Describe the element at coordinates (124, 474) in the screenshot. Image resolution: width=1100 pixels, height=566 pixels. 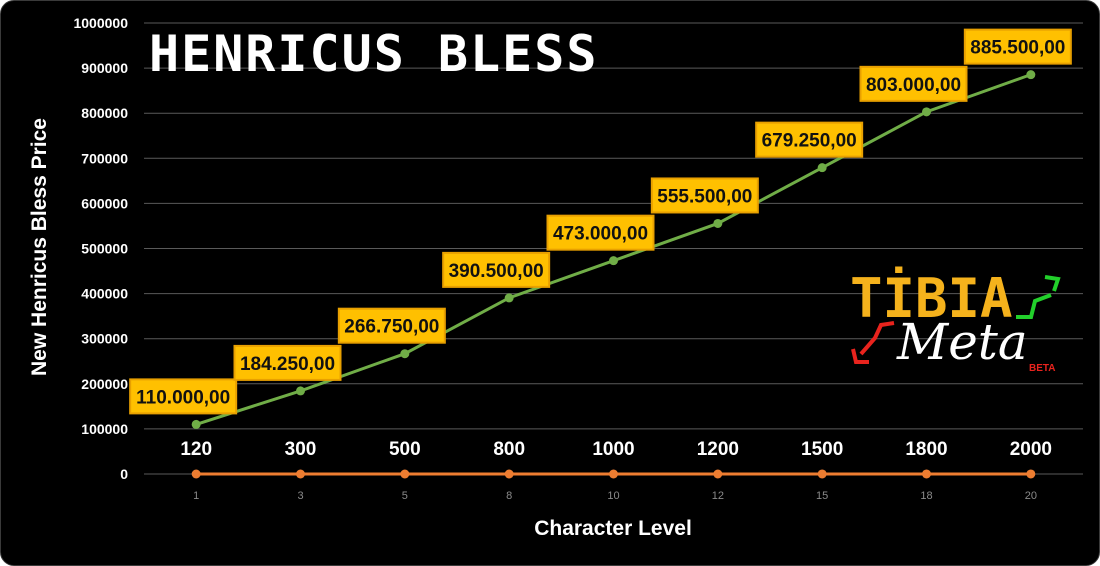
I see `y-tick-label: 0` at that location.